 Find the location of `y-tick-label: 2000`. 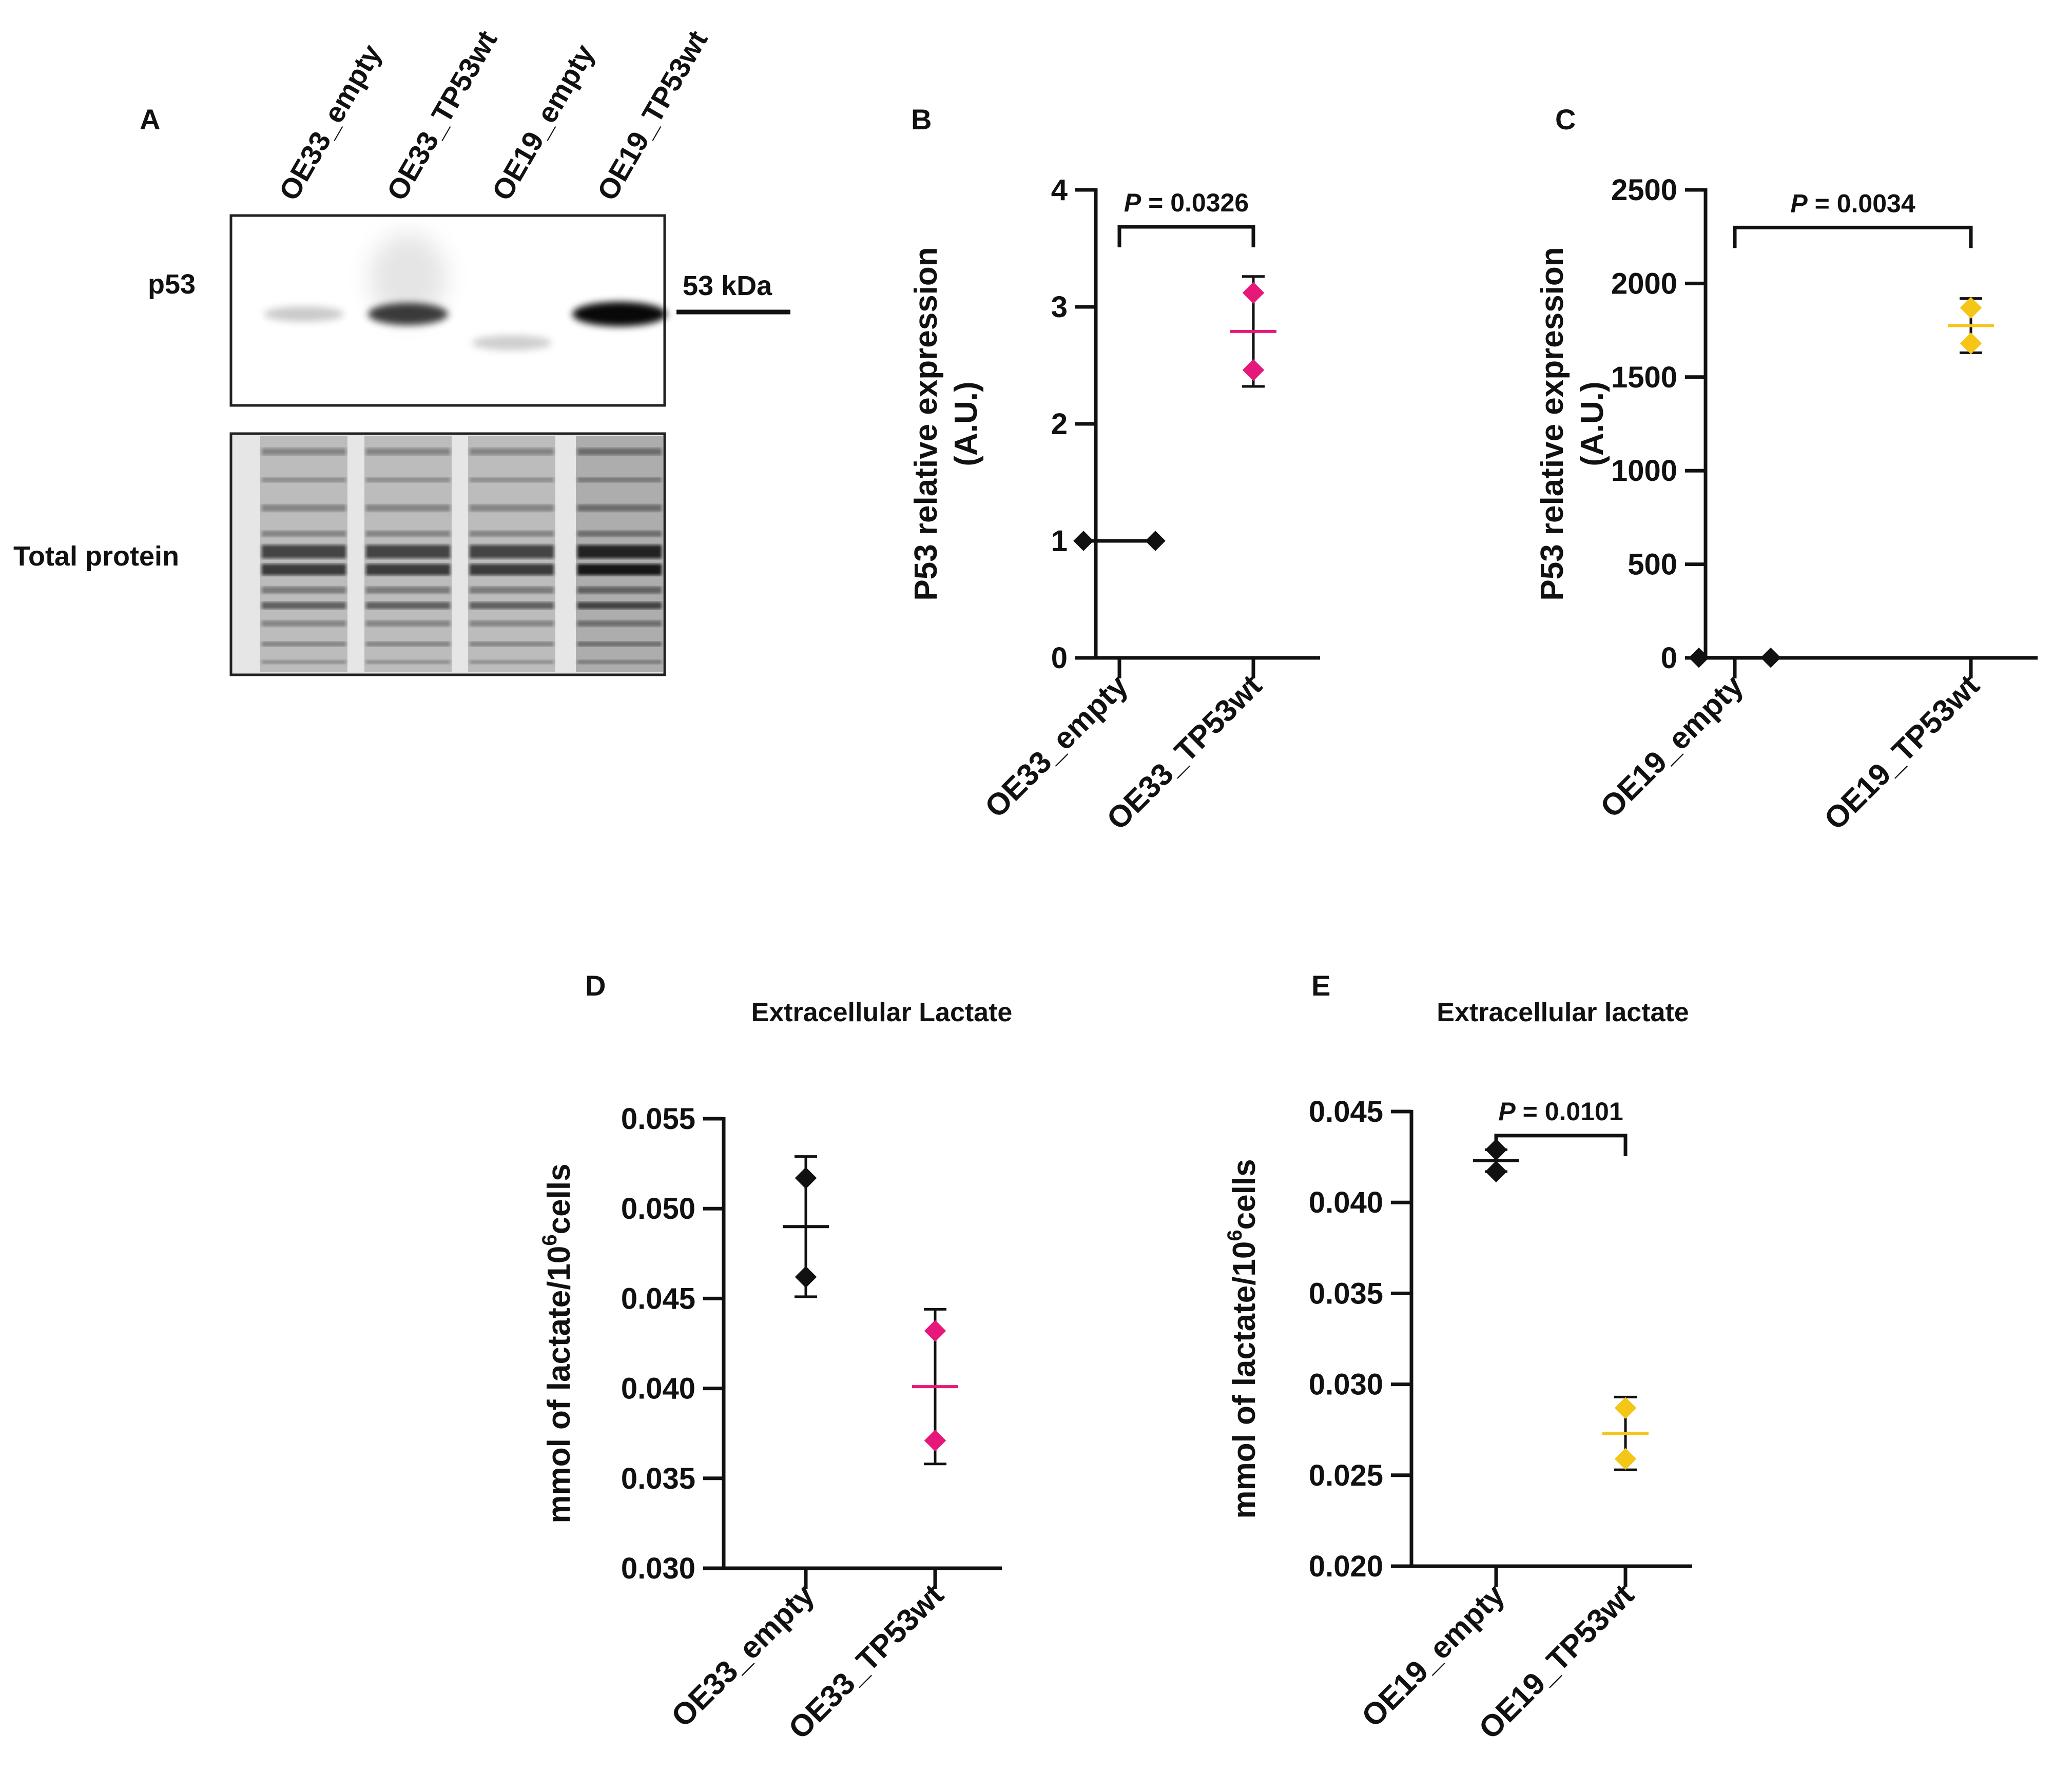

y-tick-label: 2000 is located at coordinates (1644, 283).